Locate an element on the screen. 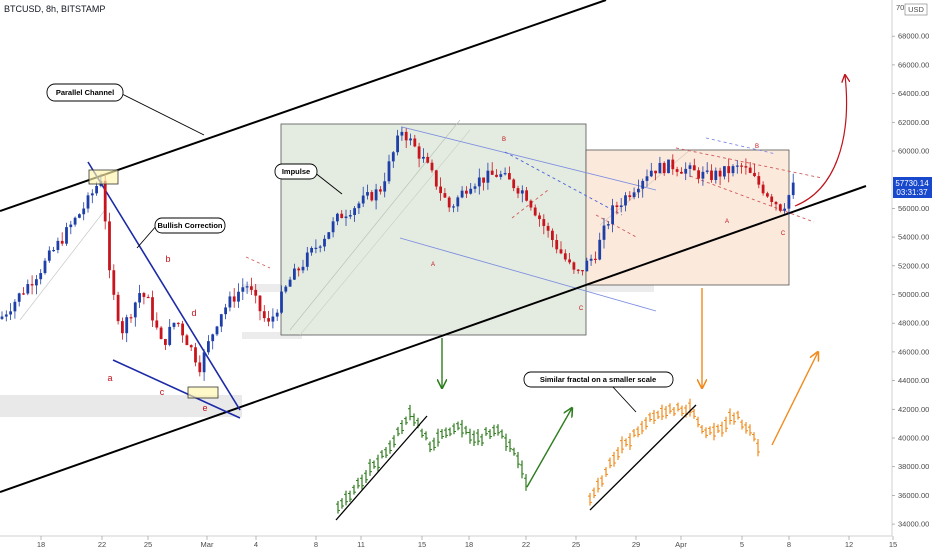 This screenshot has width=932, height=550. time-axis: 18 22 25 Mar 4 8 11 15 18 22 25 29 Apr 5 8 12 15 is located at coordinates (467, 542).